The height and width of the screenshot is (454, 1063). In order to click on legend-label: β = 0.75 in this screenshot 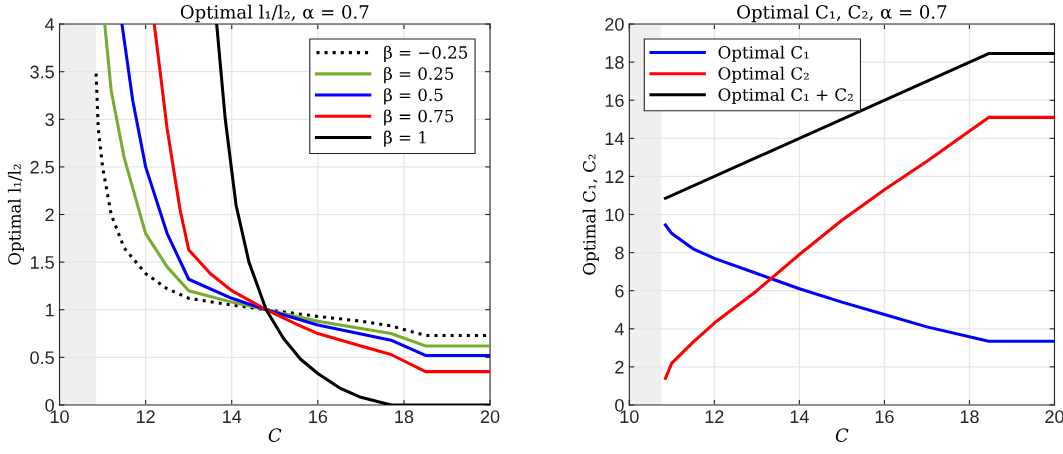, I will do `click(419, 117)`.